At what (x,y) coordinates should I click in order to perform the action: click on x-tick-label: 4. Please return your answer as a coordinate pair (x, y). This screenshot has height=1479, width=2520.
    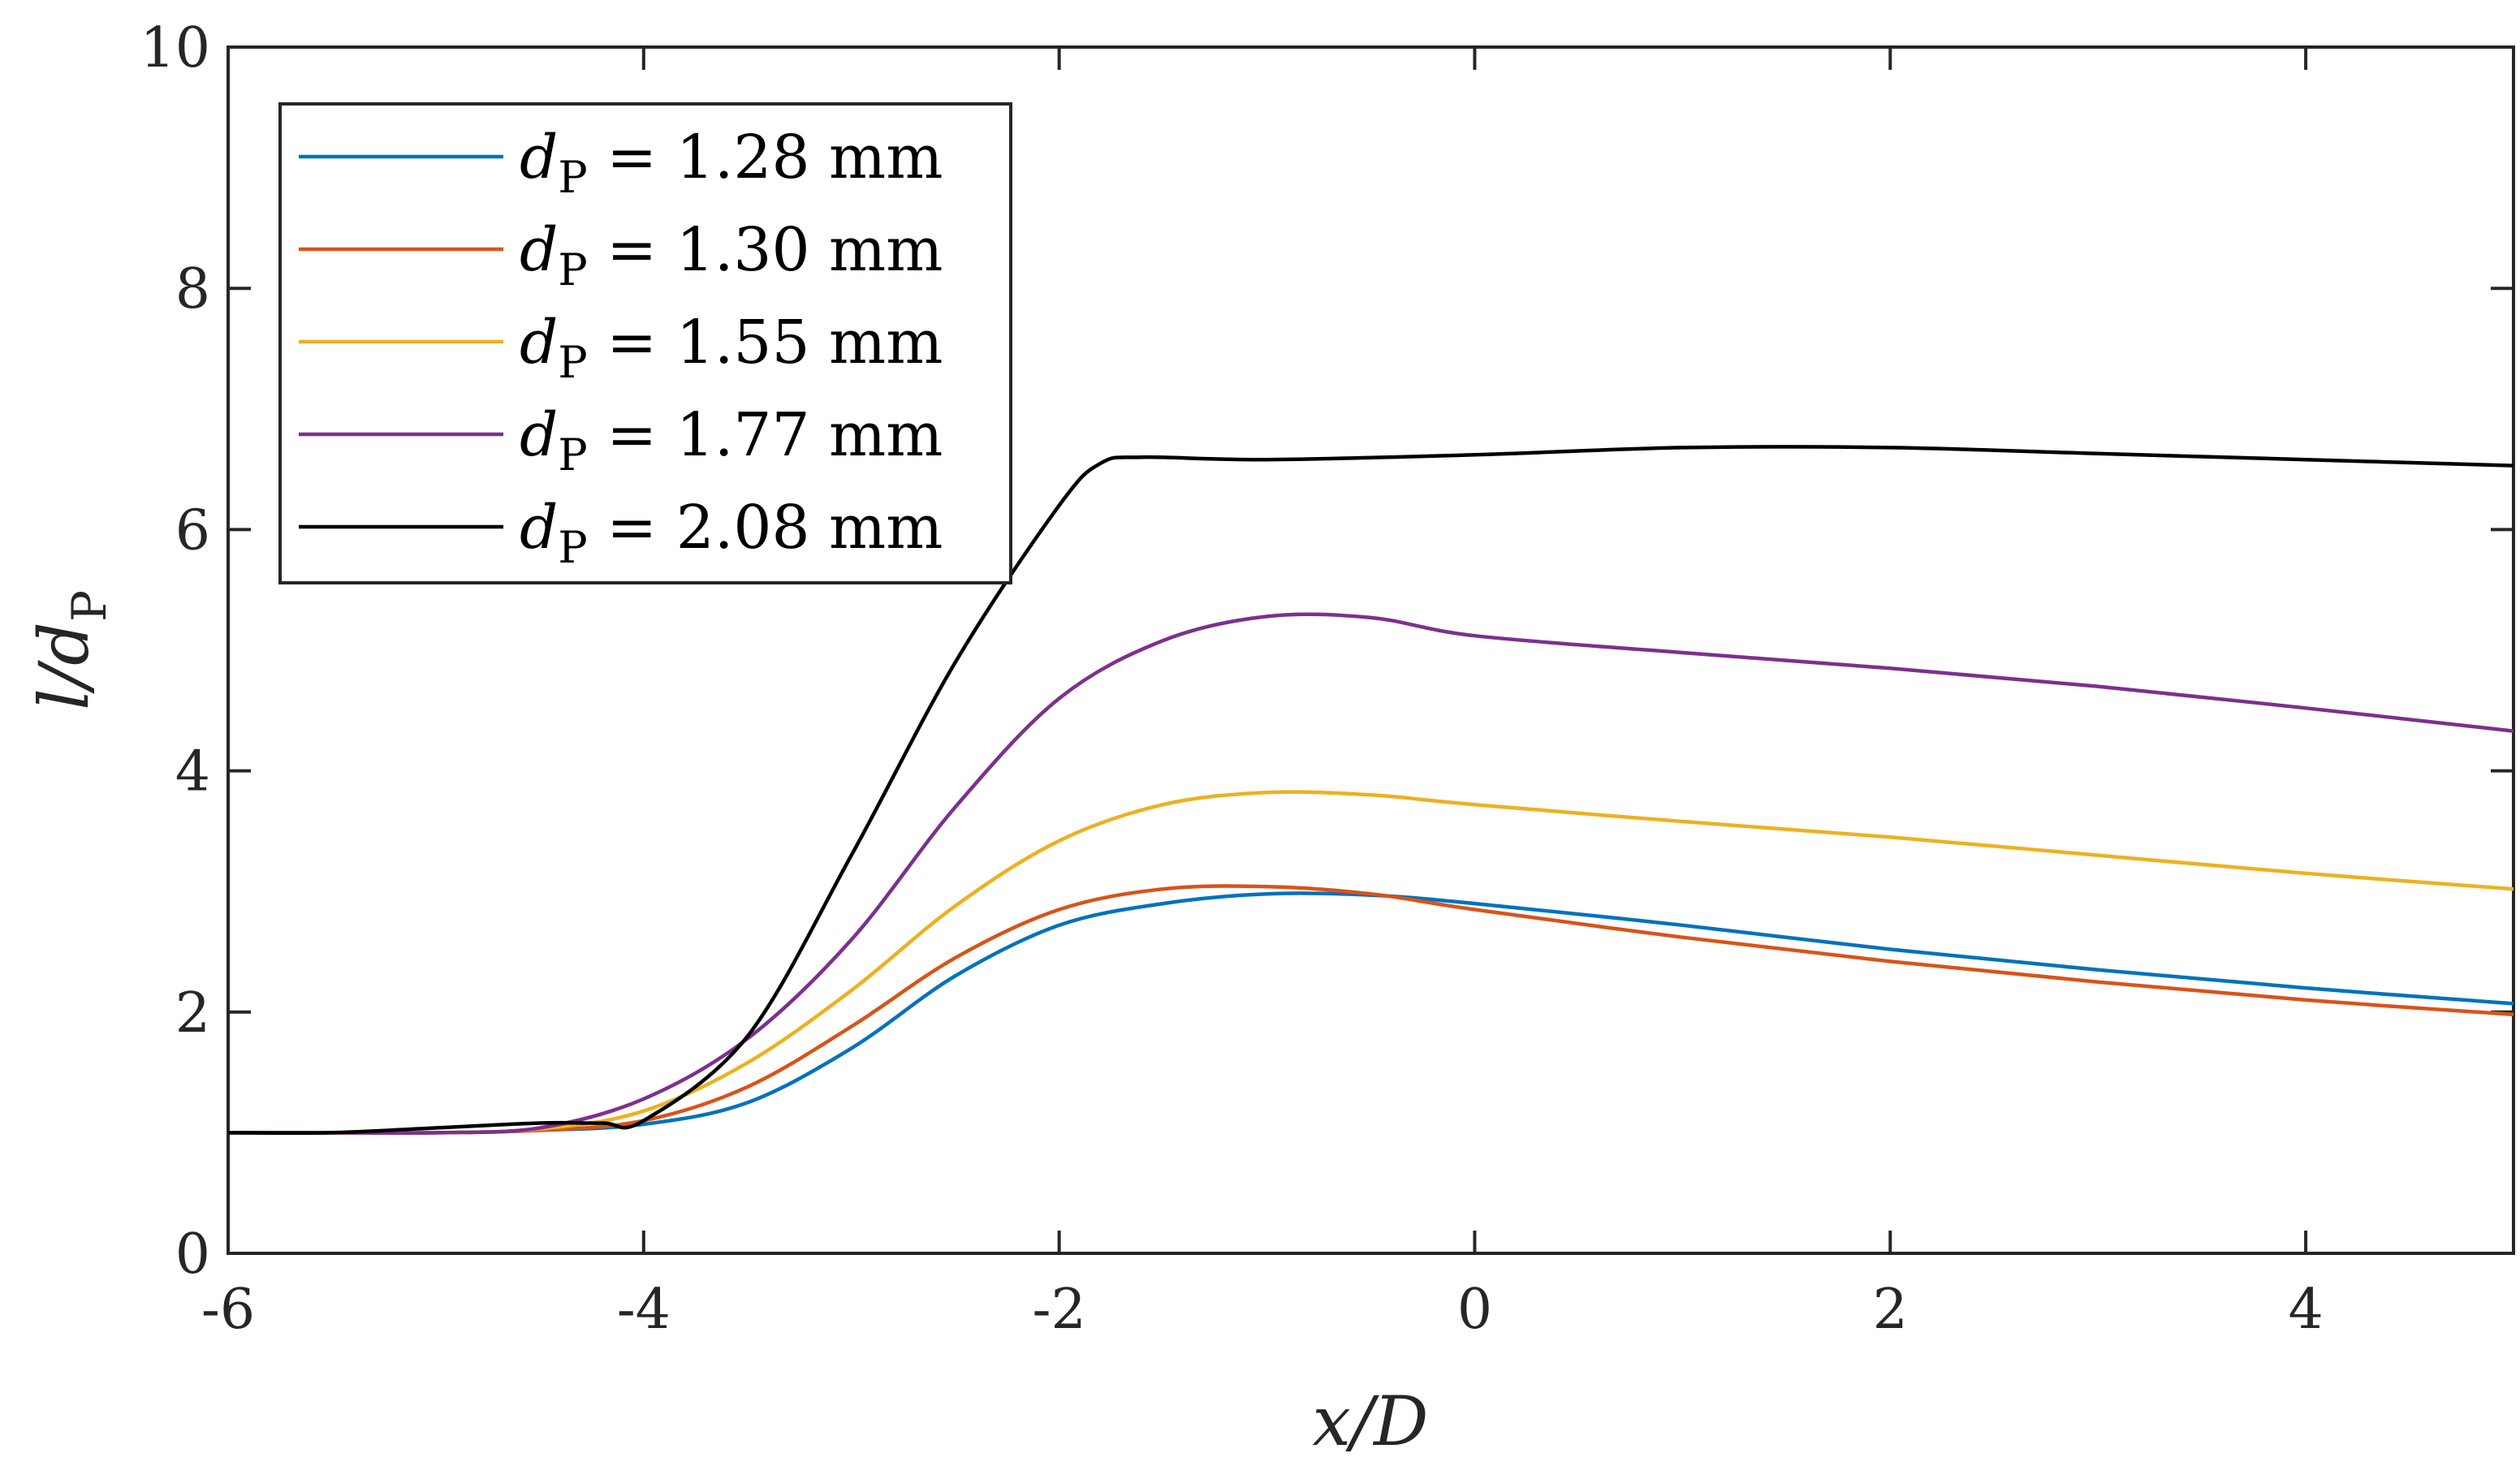
    Looking at the image, I should click on (2306, 1310).